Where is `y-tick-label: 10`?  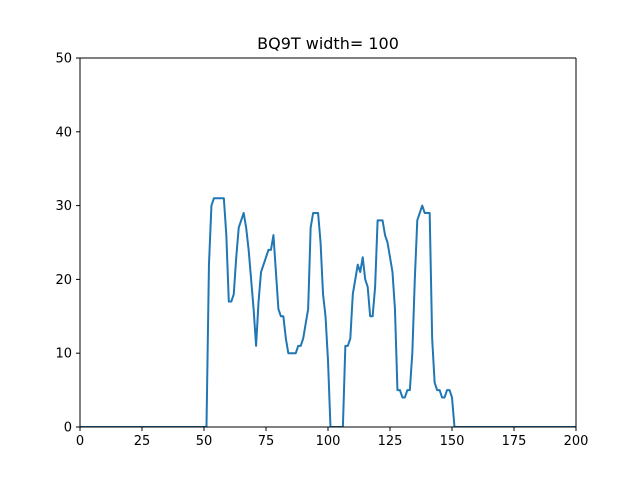 y-tick-label: 10 is located at coordinates (63, 354).